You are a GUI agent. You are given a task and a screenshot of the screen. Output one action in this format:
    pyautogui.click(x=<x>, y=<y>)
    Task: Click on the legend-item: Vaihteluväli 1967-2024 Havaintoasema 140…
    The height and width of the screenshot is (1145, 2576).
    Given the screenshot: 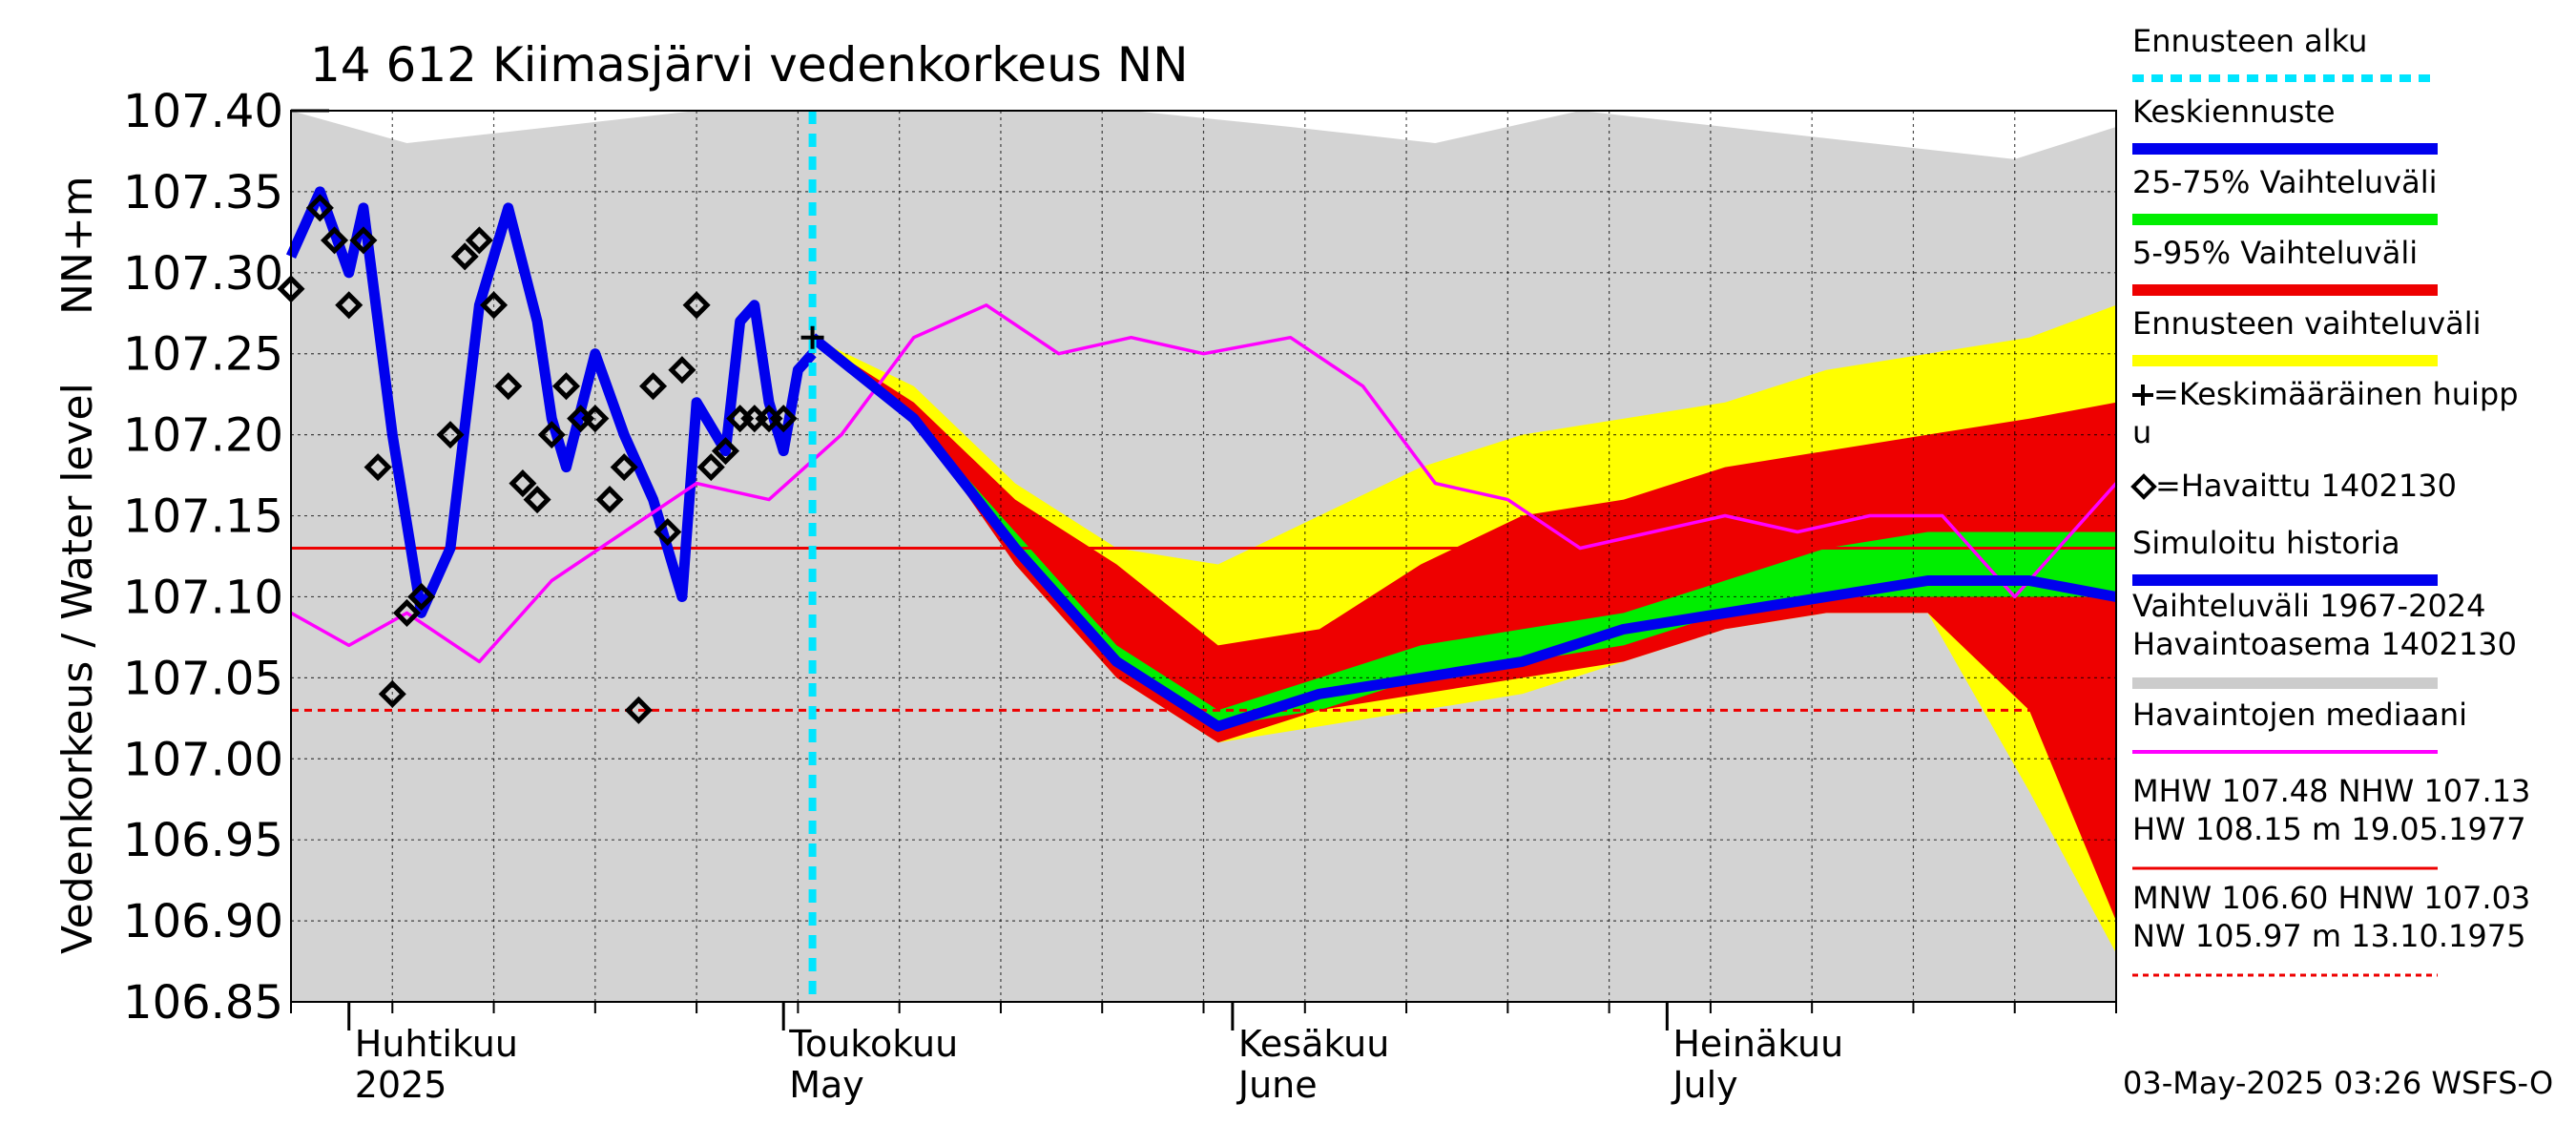 What is the action you would take?
    pyautogui.click(x=2324, y=639)
    